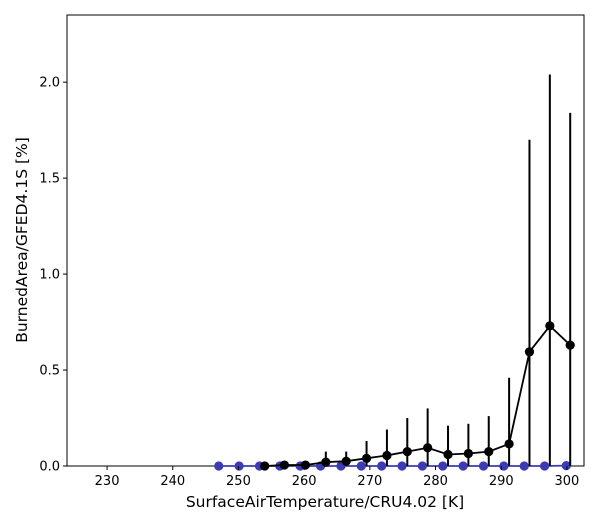 The image size is (600, 525). I want to click on y-tick-label: 1.5, so click(49, 179).